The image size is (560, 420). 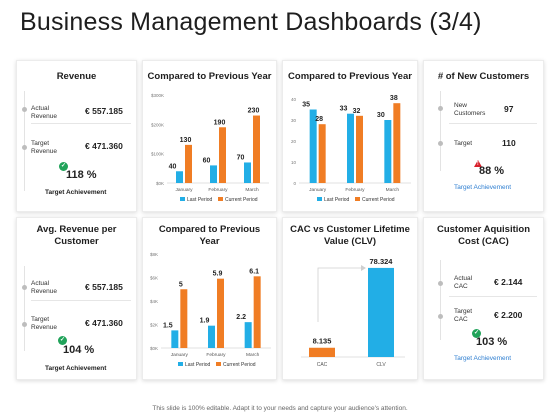 What do you see at coordinates (294, 162) in the screenshot?
I see `y-tick-label: 10` at bounding box center [294, 162].